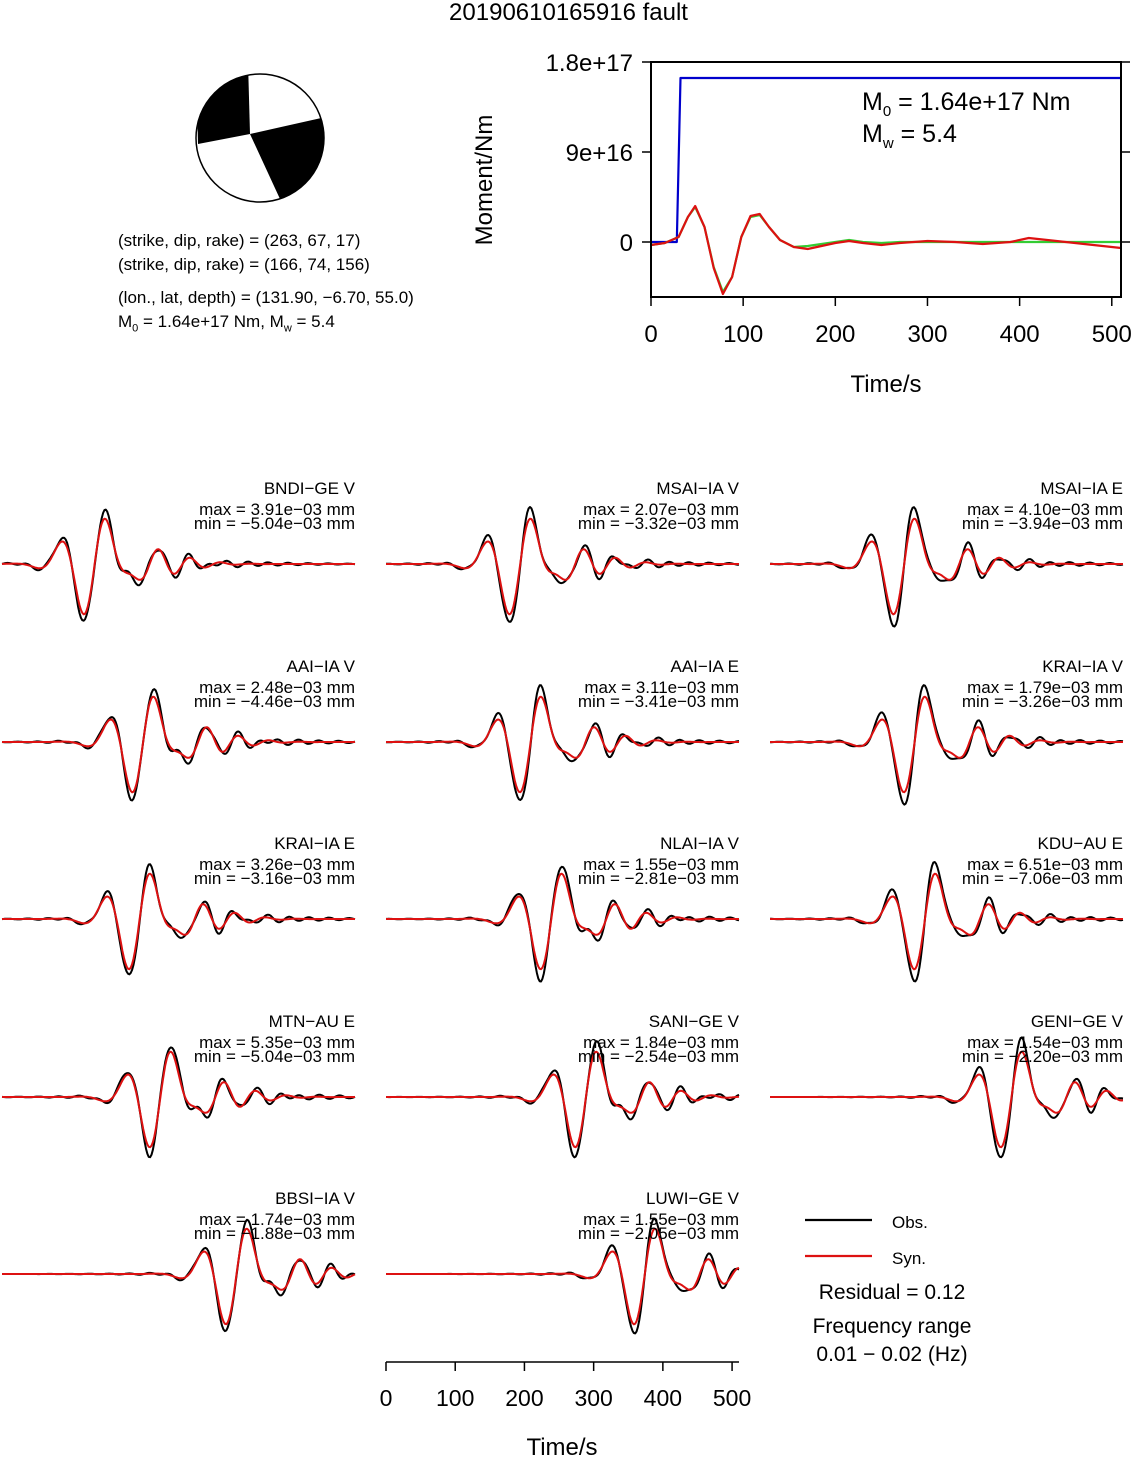 The image size is (1137, 1458). Describe the element at coordinates (658, 1233) in the screenshot. I see `station-min: min = −2.05e−03 mm` at that location.